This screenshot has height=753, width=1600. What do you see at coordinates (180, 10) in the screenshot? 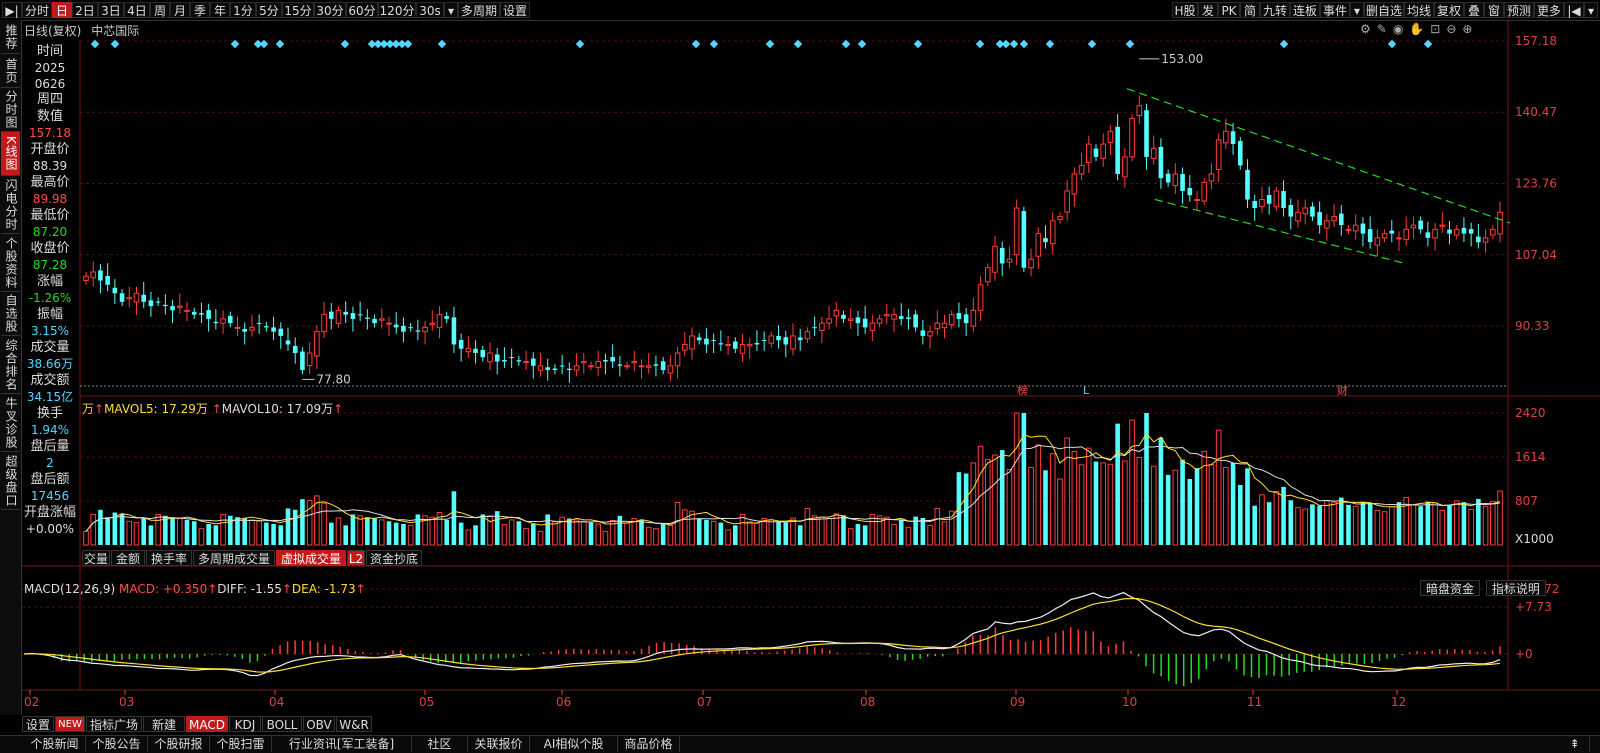
I see `toolbar-left-7: 月` at bounding box center [180, 10].